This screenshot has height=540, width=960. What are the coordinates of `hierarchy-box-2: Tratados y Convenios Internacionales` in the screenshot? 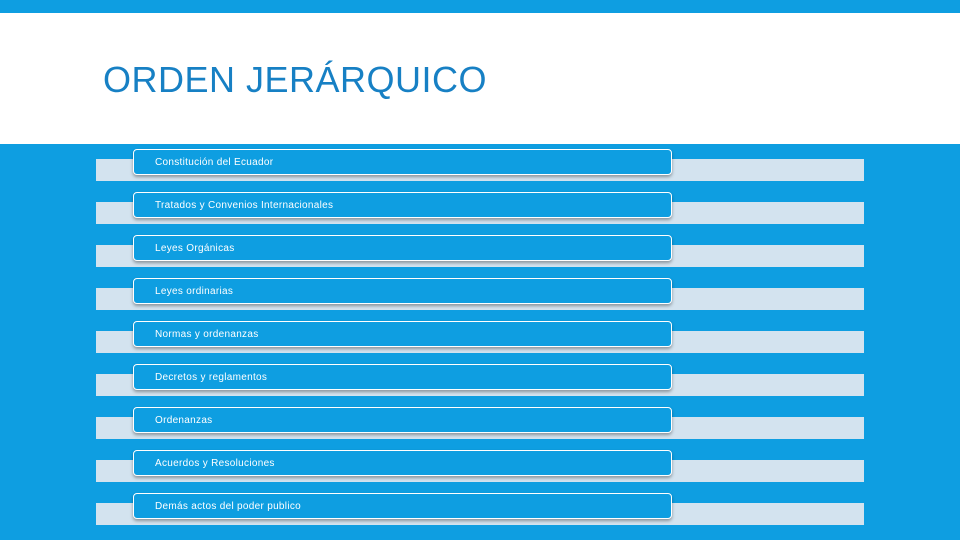 It's located at (402, 205).